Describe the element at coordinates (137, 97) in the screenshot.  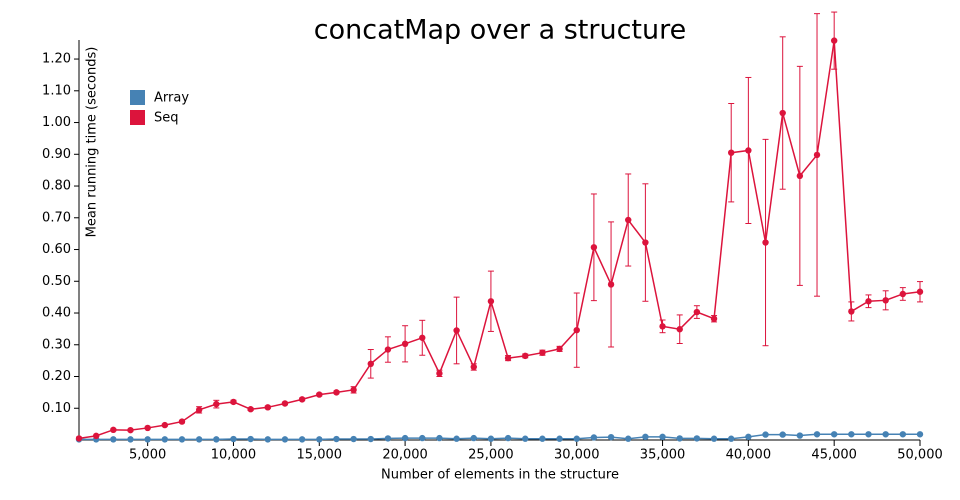
I see `legend-swatch` at that location.